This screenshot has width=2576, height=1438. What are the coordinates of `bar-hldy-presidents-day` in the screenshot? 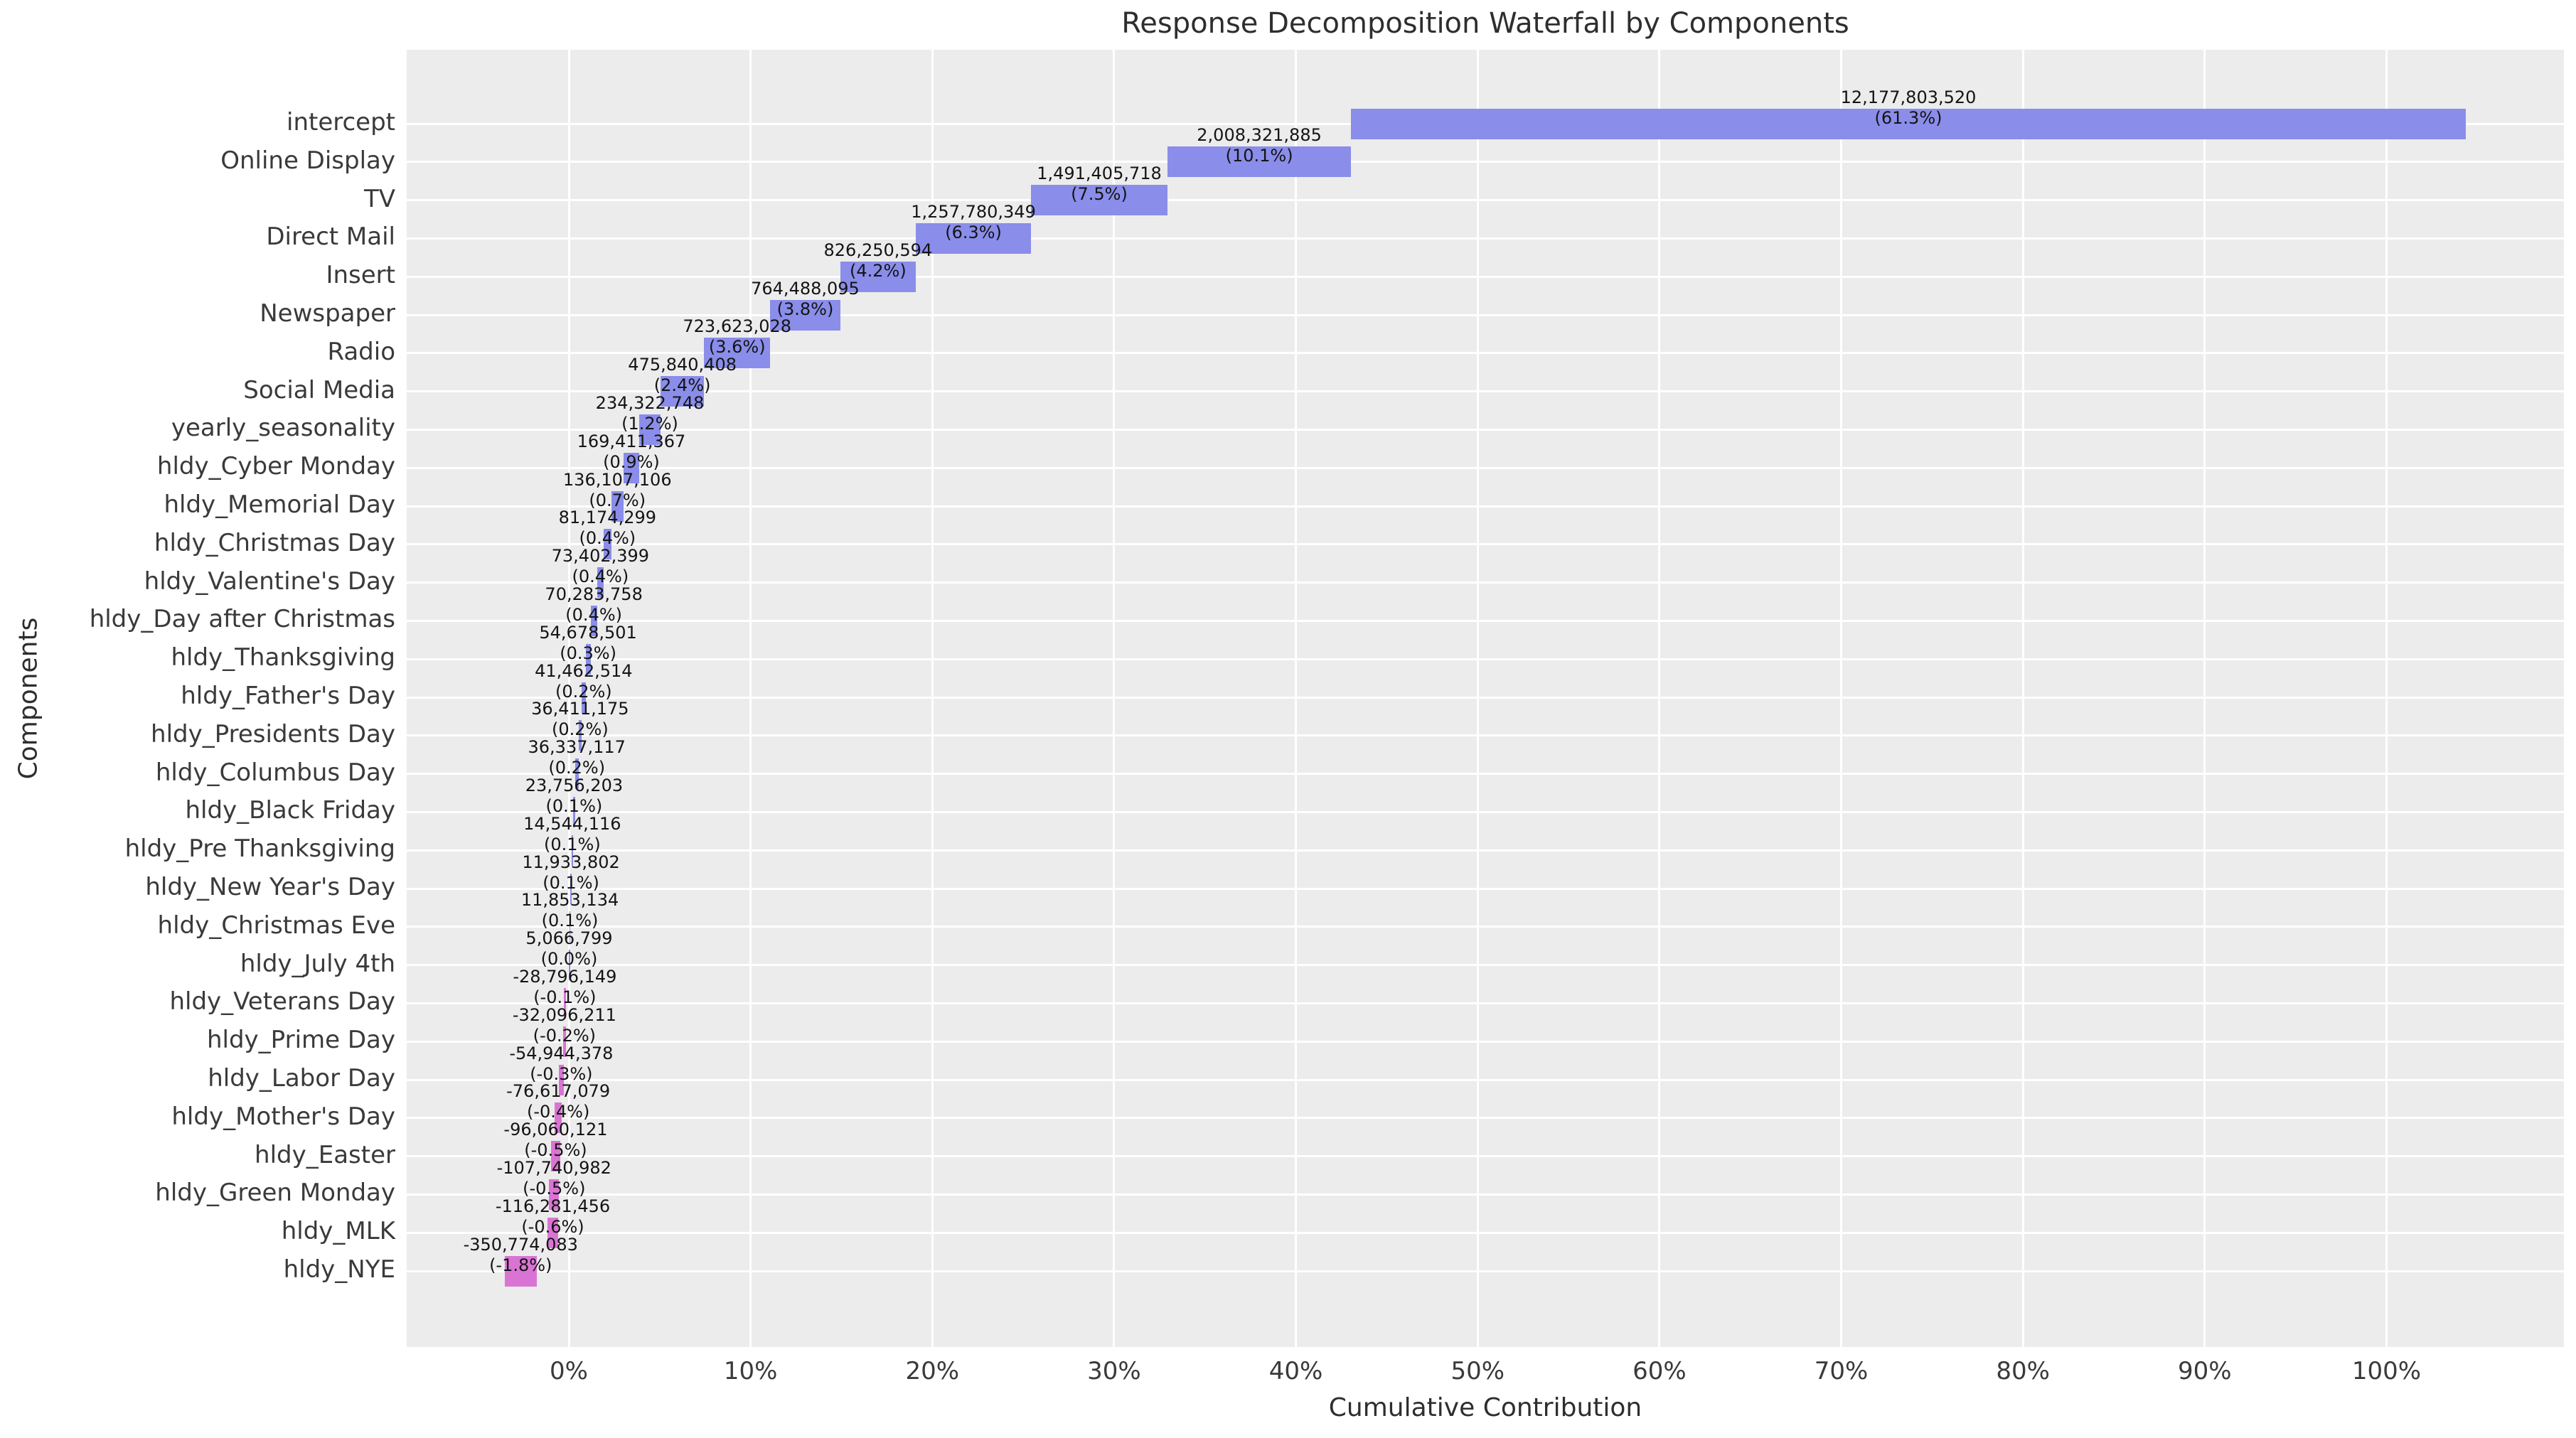 It's located at (580, 735).